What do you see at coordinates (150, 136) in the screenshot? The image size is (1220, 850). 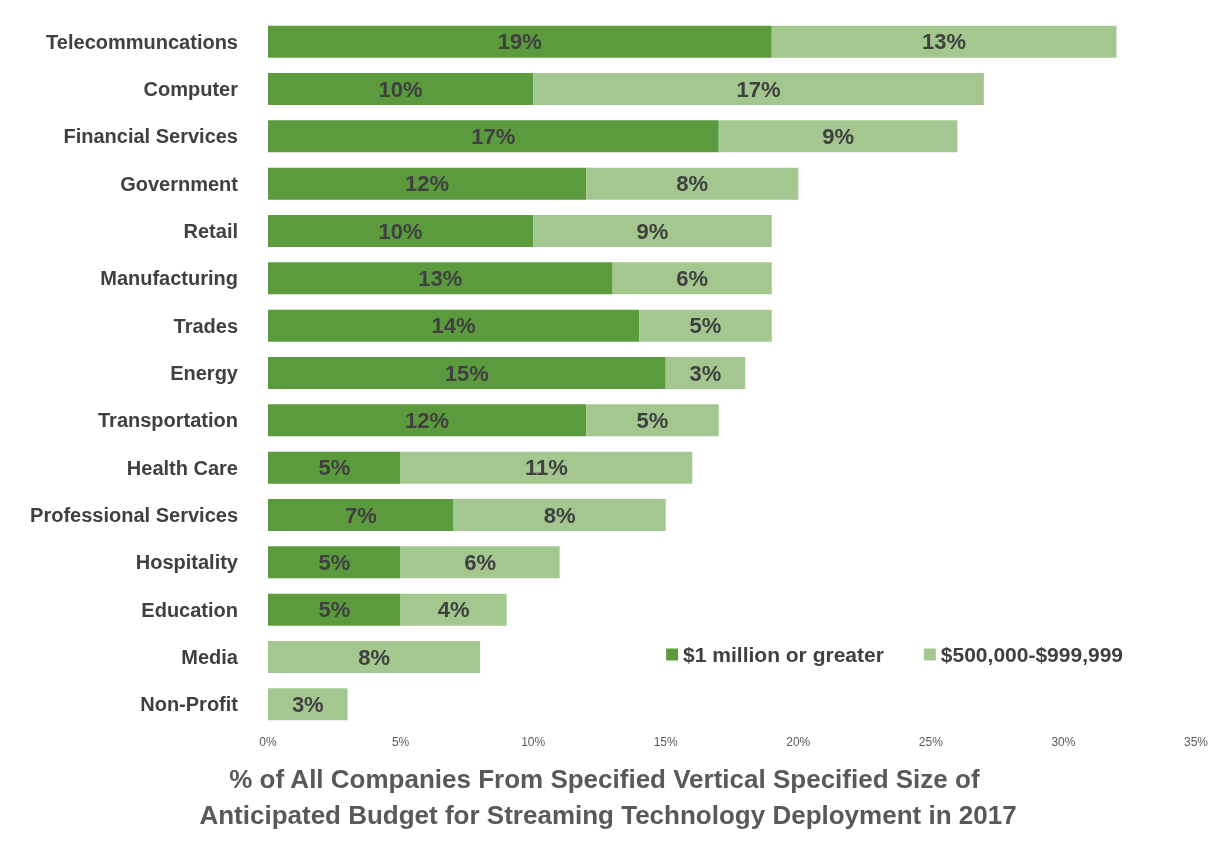 I see `y-tick-label: Financial Services` at bounding box center [150, 136].